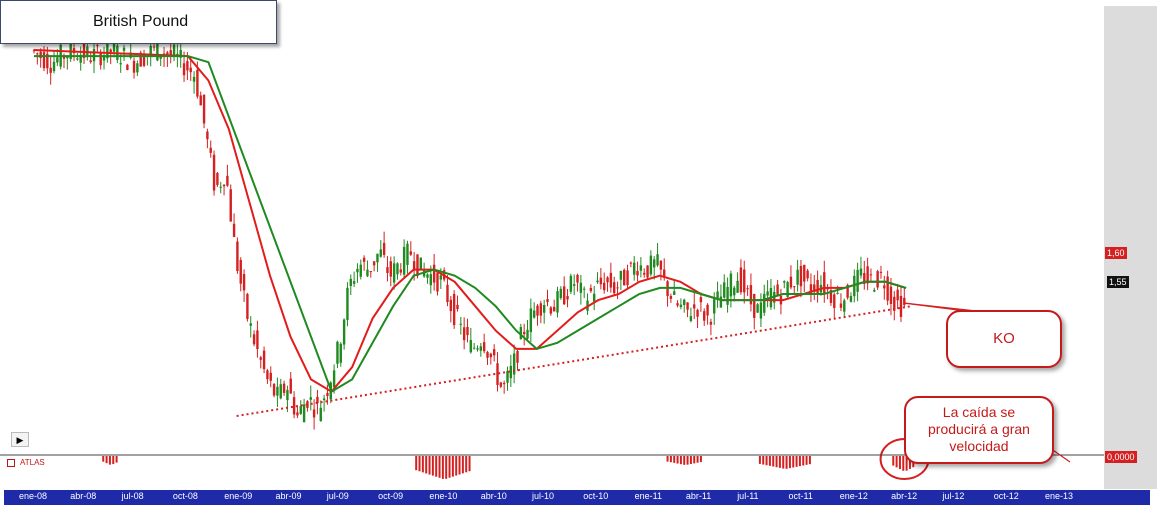  I want to click on atlas-collapse-icon, so click(11, 463).